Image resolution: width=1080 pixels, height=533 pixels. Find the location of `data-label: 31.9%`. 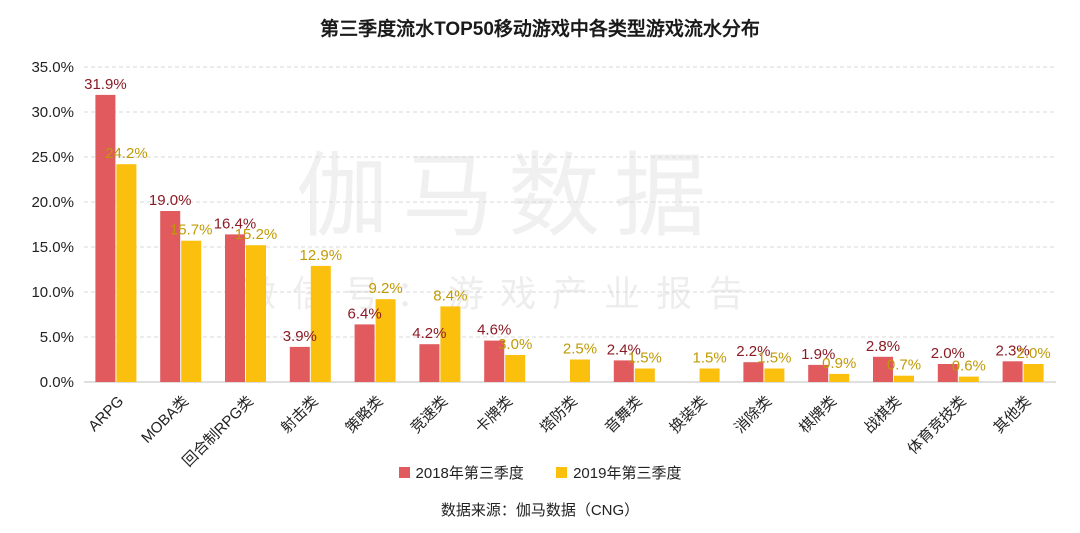

data-label: 31.9% is located at coordinates (105, 84).